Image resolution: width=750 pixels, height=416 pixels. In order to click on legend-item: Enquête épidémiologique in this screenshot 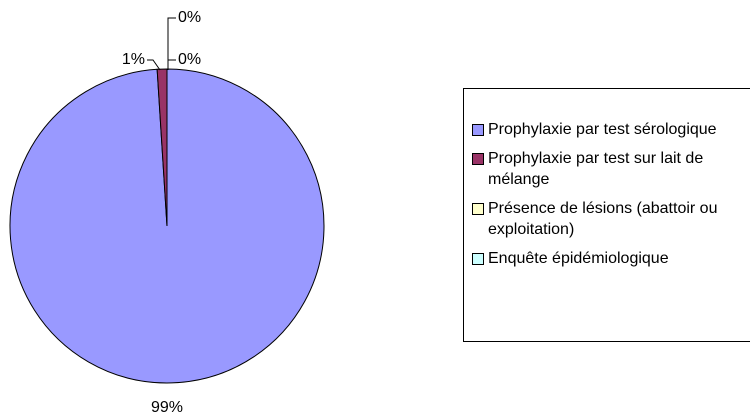, I will do `click(611, 258)`.